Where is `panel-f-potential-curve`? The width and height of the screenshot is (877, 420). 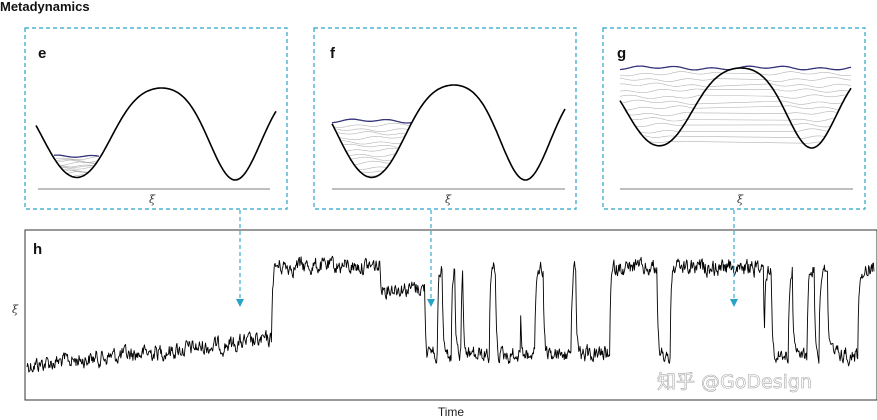 panel-f-potential-curve is located at coordinates (448, 132).